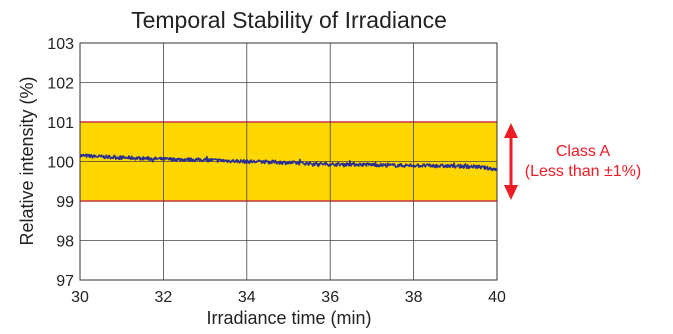 This screenshot has width=673, height=334. Describe the element at coordinates (65, 281) in the screenshot. I see `y-tick-label: 97` at that location.